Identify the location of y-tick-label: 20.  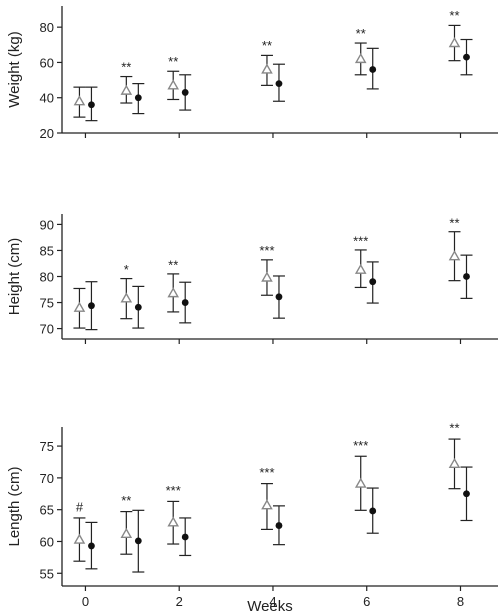
(47, 133).